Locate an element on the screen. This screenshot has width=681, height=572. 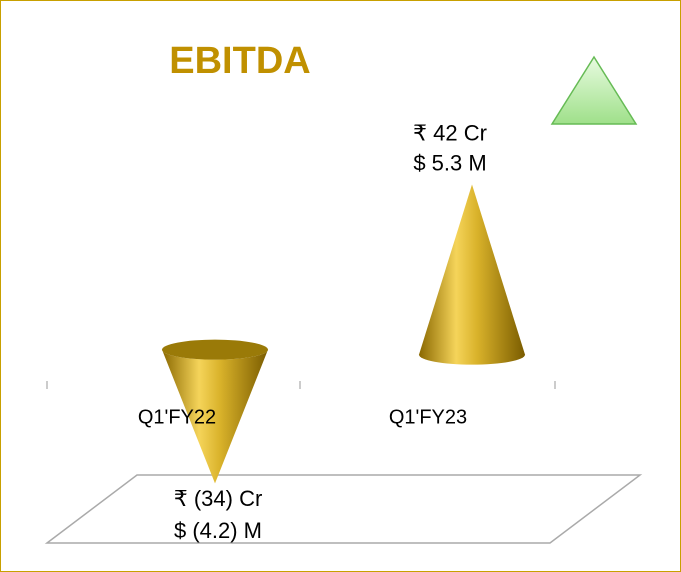
value-label: ₹ 42 Cr is located at coordinates (450, 132).